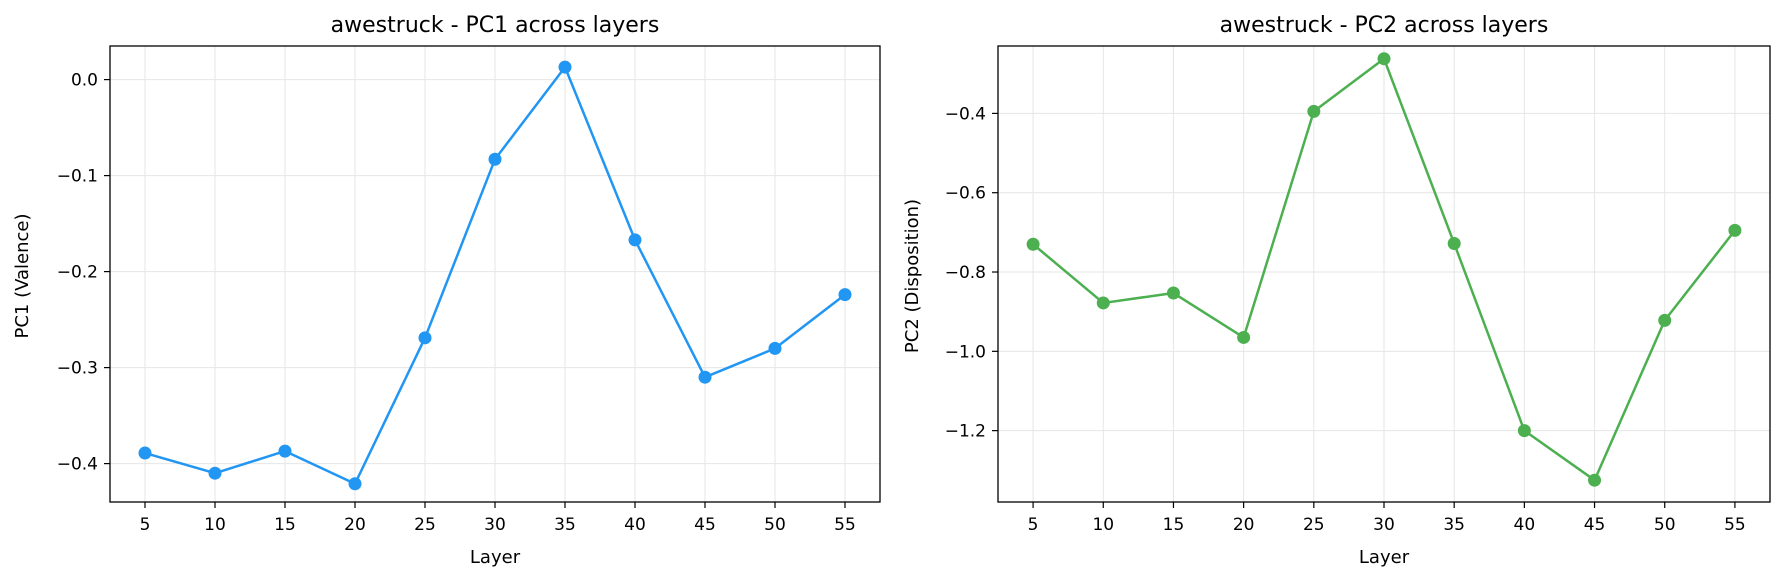  I want to click on y-tick-label: −0.8, so click(965, 273).